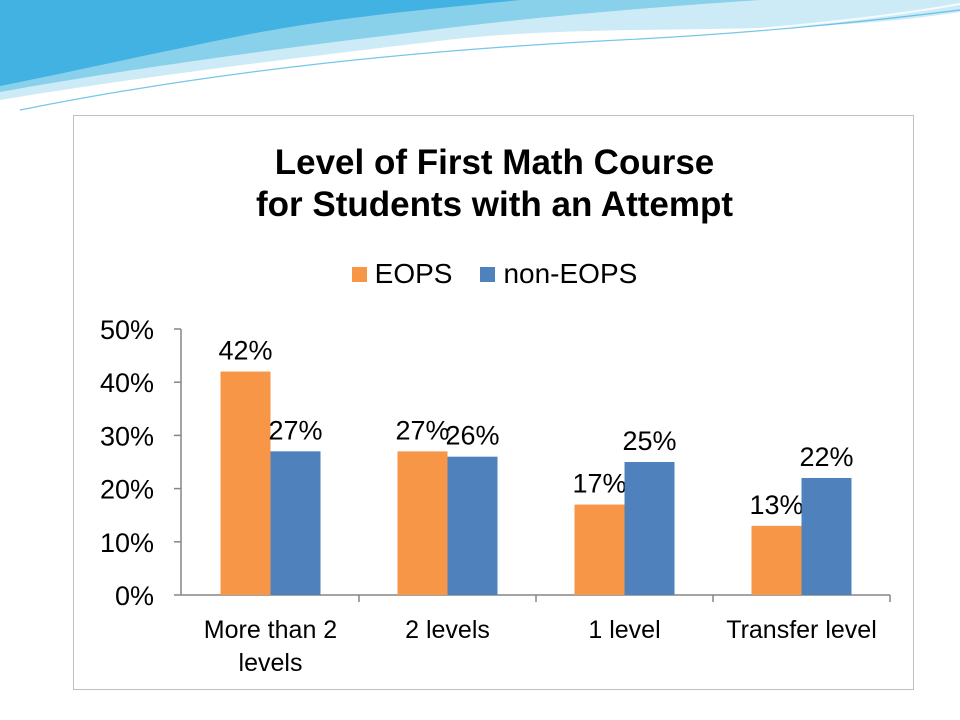  What do you see at coordinates (826, 457) in the screenshot?
I see `data-label-non-eops: 22%` at bounding box center [826, 457].